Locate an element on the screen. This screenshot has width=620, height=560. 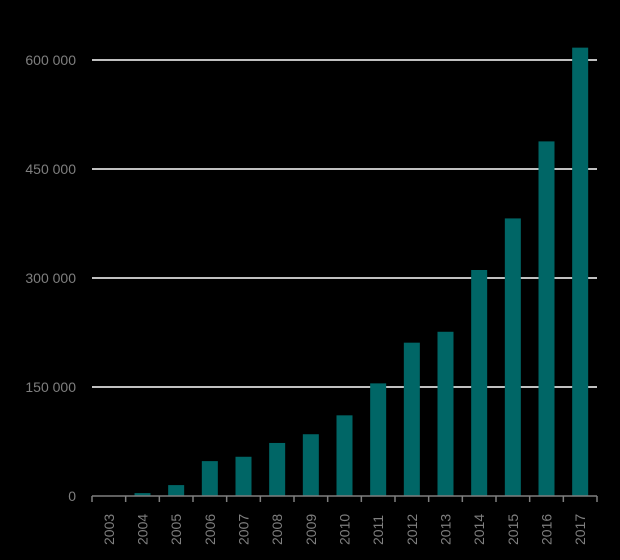
x-tick-label: 2017 is located at coordinates (580, 529).